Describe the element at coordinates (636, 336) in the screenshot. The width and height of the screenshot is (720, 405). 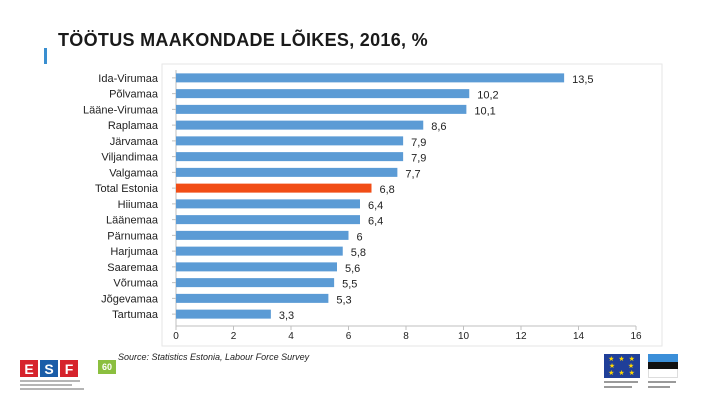
I see `x-tick-label: 16` at that location.